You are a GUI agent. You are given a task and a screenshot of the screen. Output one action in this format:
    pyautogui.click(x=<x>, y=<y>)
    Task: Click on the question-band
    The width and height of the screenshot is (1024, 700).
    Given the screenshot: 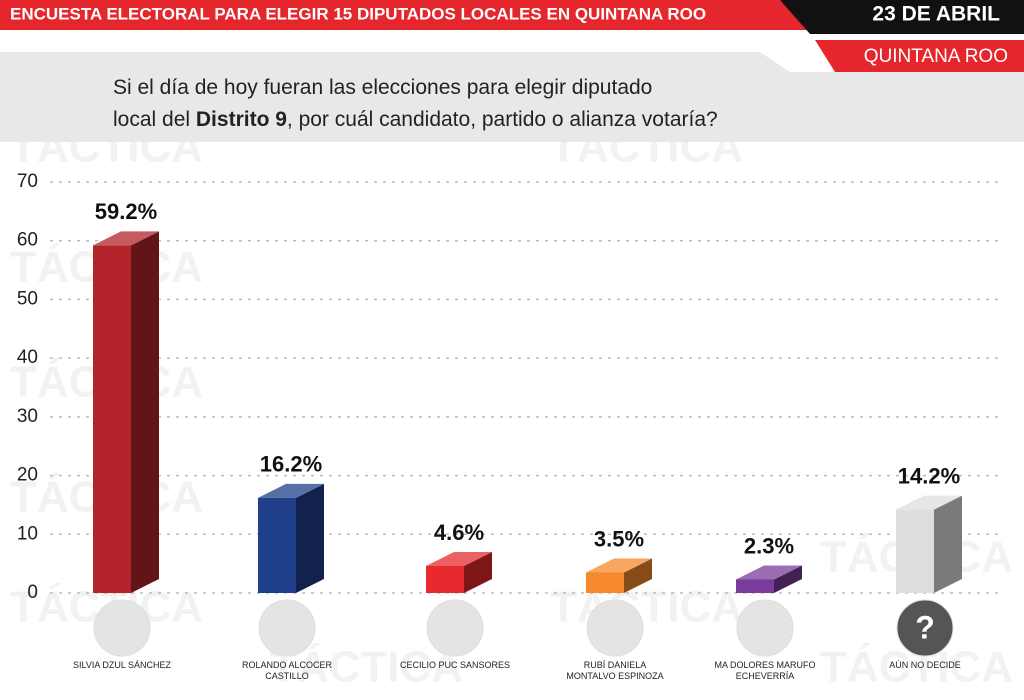 What is the action you would take?
    pyautogui.click(x=512, y=97)
    